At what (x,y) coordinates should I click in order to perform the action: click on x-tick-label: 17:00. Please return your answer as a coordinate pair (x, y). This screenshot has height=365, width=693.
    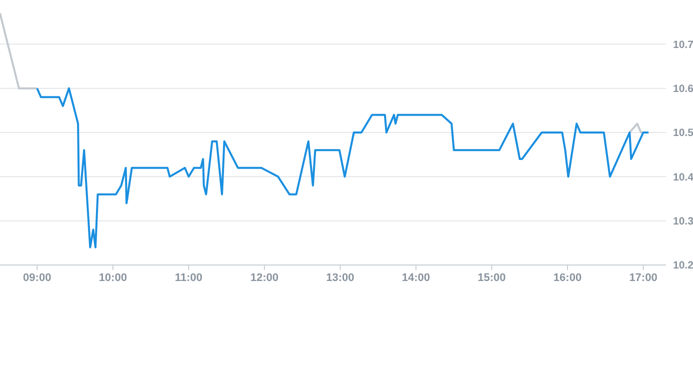
    Looking at the image, I should click on (643, 278).